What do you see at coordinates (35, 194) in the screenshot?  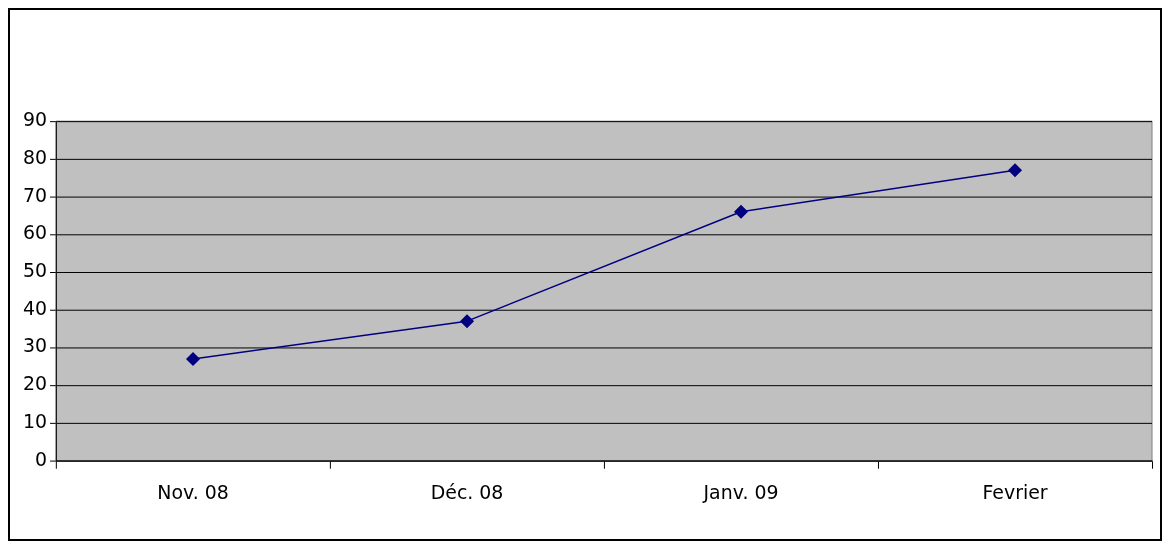 I see `y-tick-label: 70` at bounding box center [35, 194].